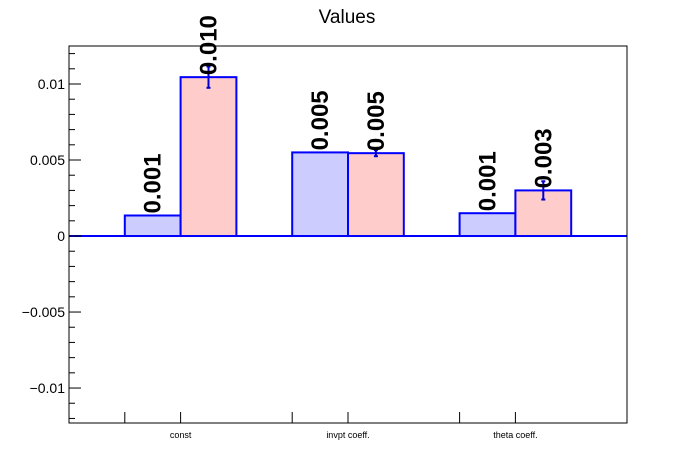 Image resolution: width=696 pixels, height=472 pixels. What do you see at coordinates (181, 435) in the screenshot?
I see `x-category-label: const` at bounding box center [181, 435].